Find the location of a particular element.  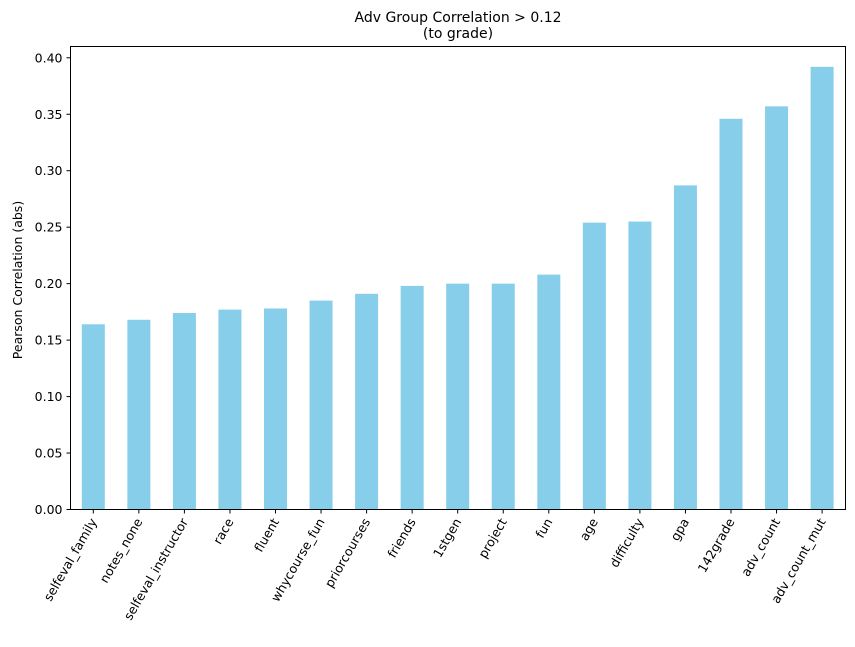

y-tick-label: 0.25 is located at coordinates (49, 227).